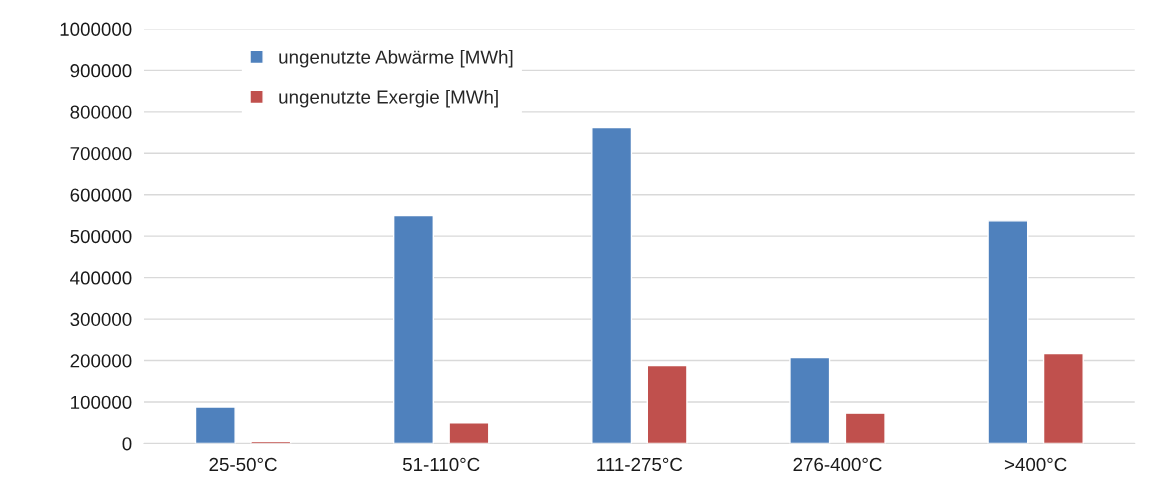 This screenshot has height=482, width=1152. Describe the element at coordinates (127, 444) in the screenshot. I see `y-tick-label: 0` at that location.